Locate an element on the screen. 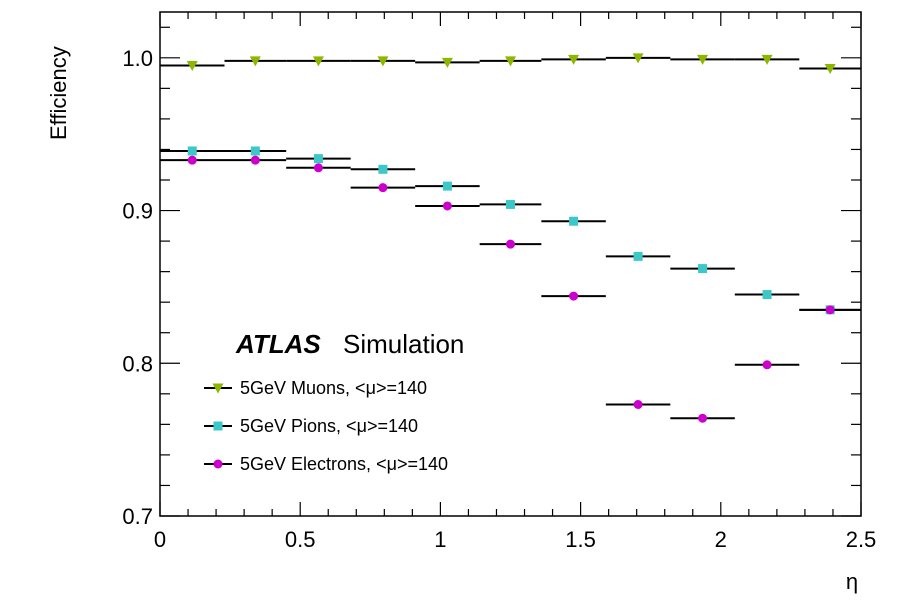 The height and width of the screenshot is (600, 900). y-tick-label: 0.9 is located at coordinates (137, 211).